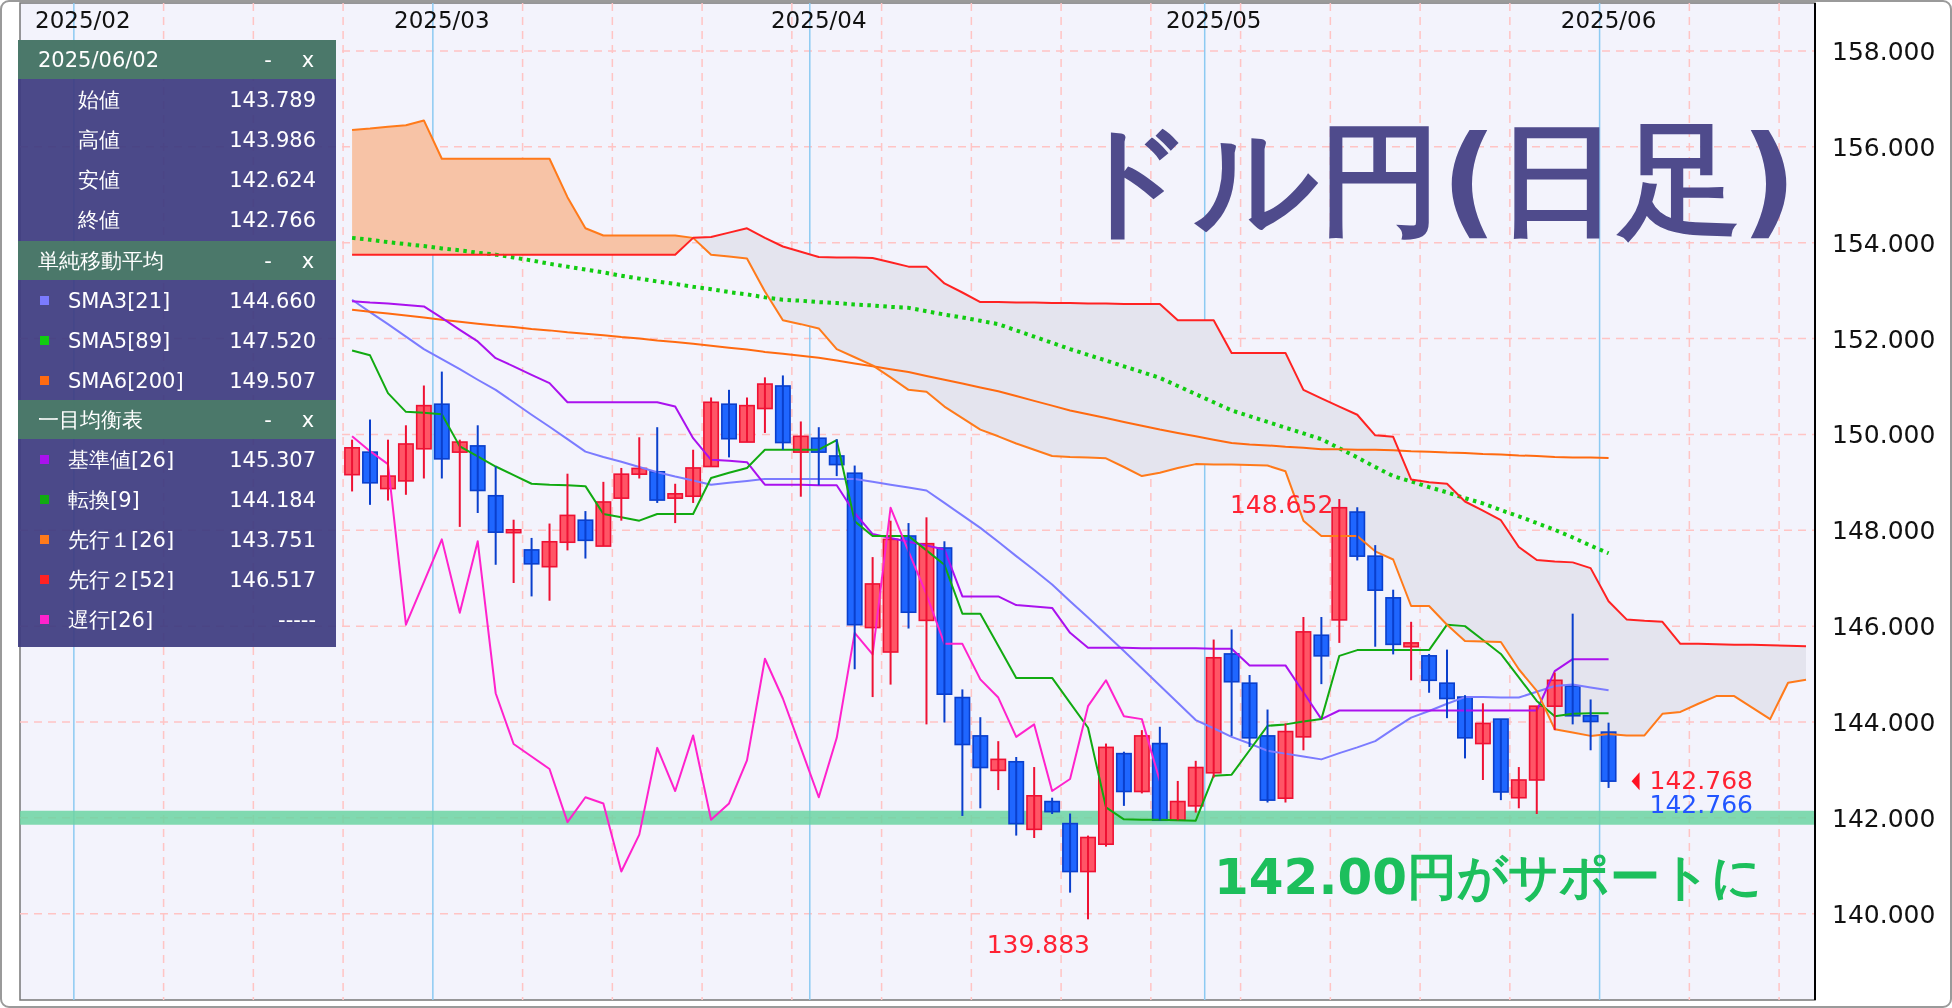 This screenshot has width=1952, height=1008. Describe the element at coordinates (121, 540) in the screenshot. I see `legend-label: 先行１[26]` at that location.